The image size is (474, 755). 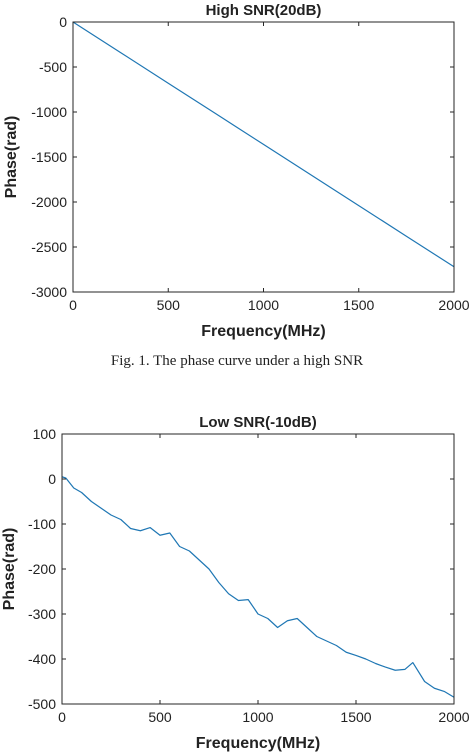 What do you see at coordinates (49, 247) in the screenshot?
I see `y-tick-label: -2500` at bounding box center [49, 247].